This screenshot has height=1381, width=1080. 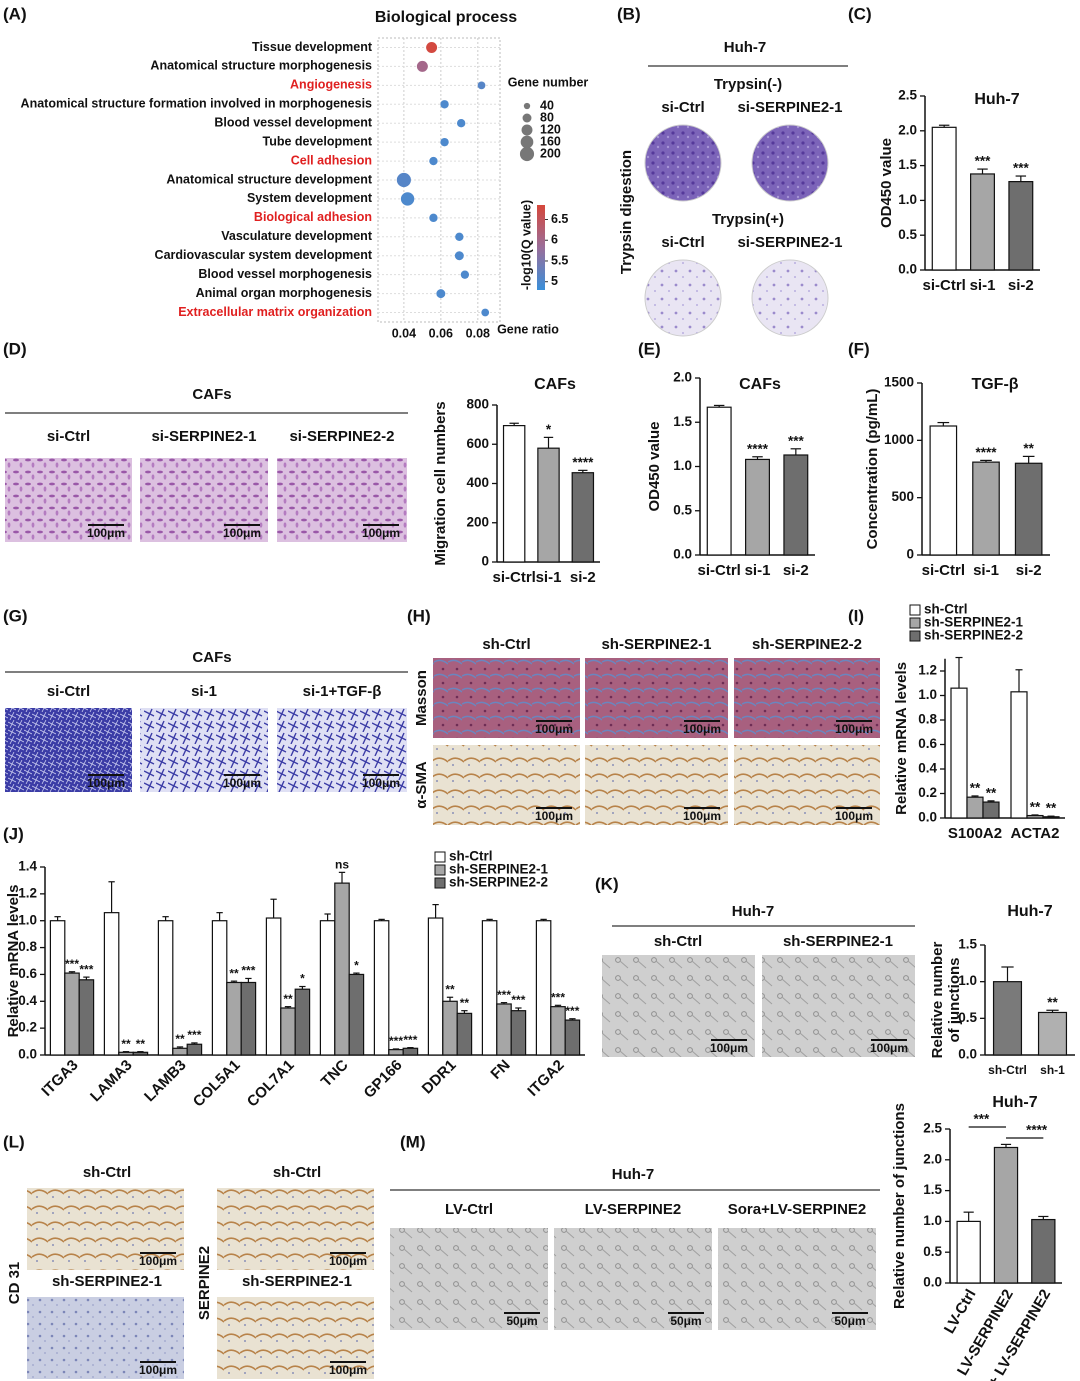 I want to click on colorbar-label: 5.5, so click(x=559, y=260).